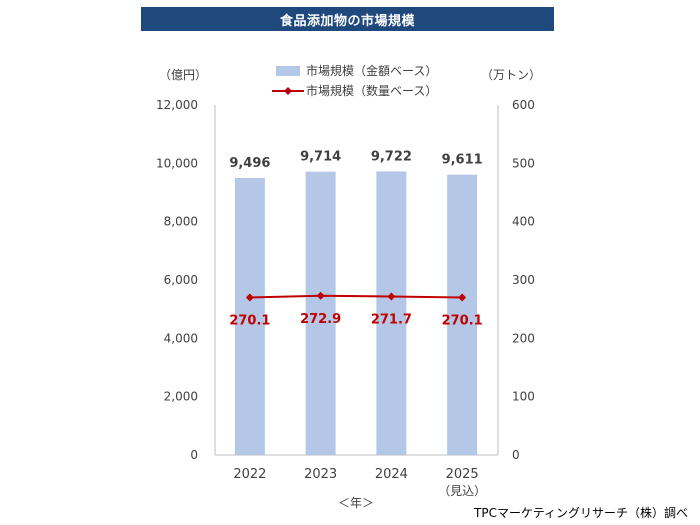 The width and height of the screenshot is (700, 525). I want to click on x-tick-label: 2024, so click(391, 474).